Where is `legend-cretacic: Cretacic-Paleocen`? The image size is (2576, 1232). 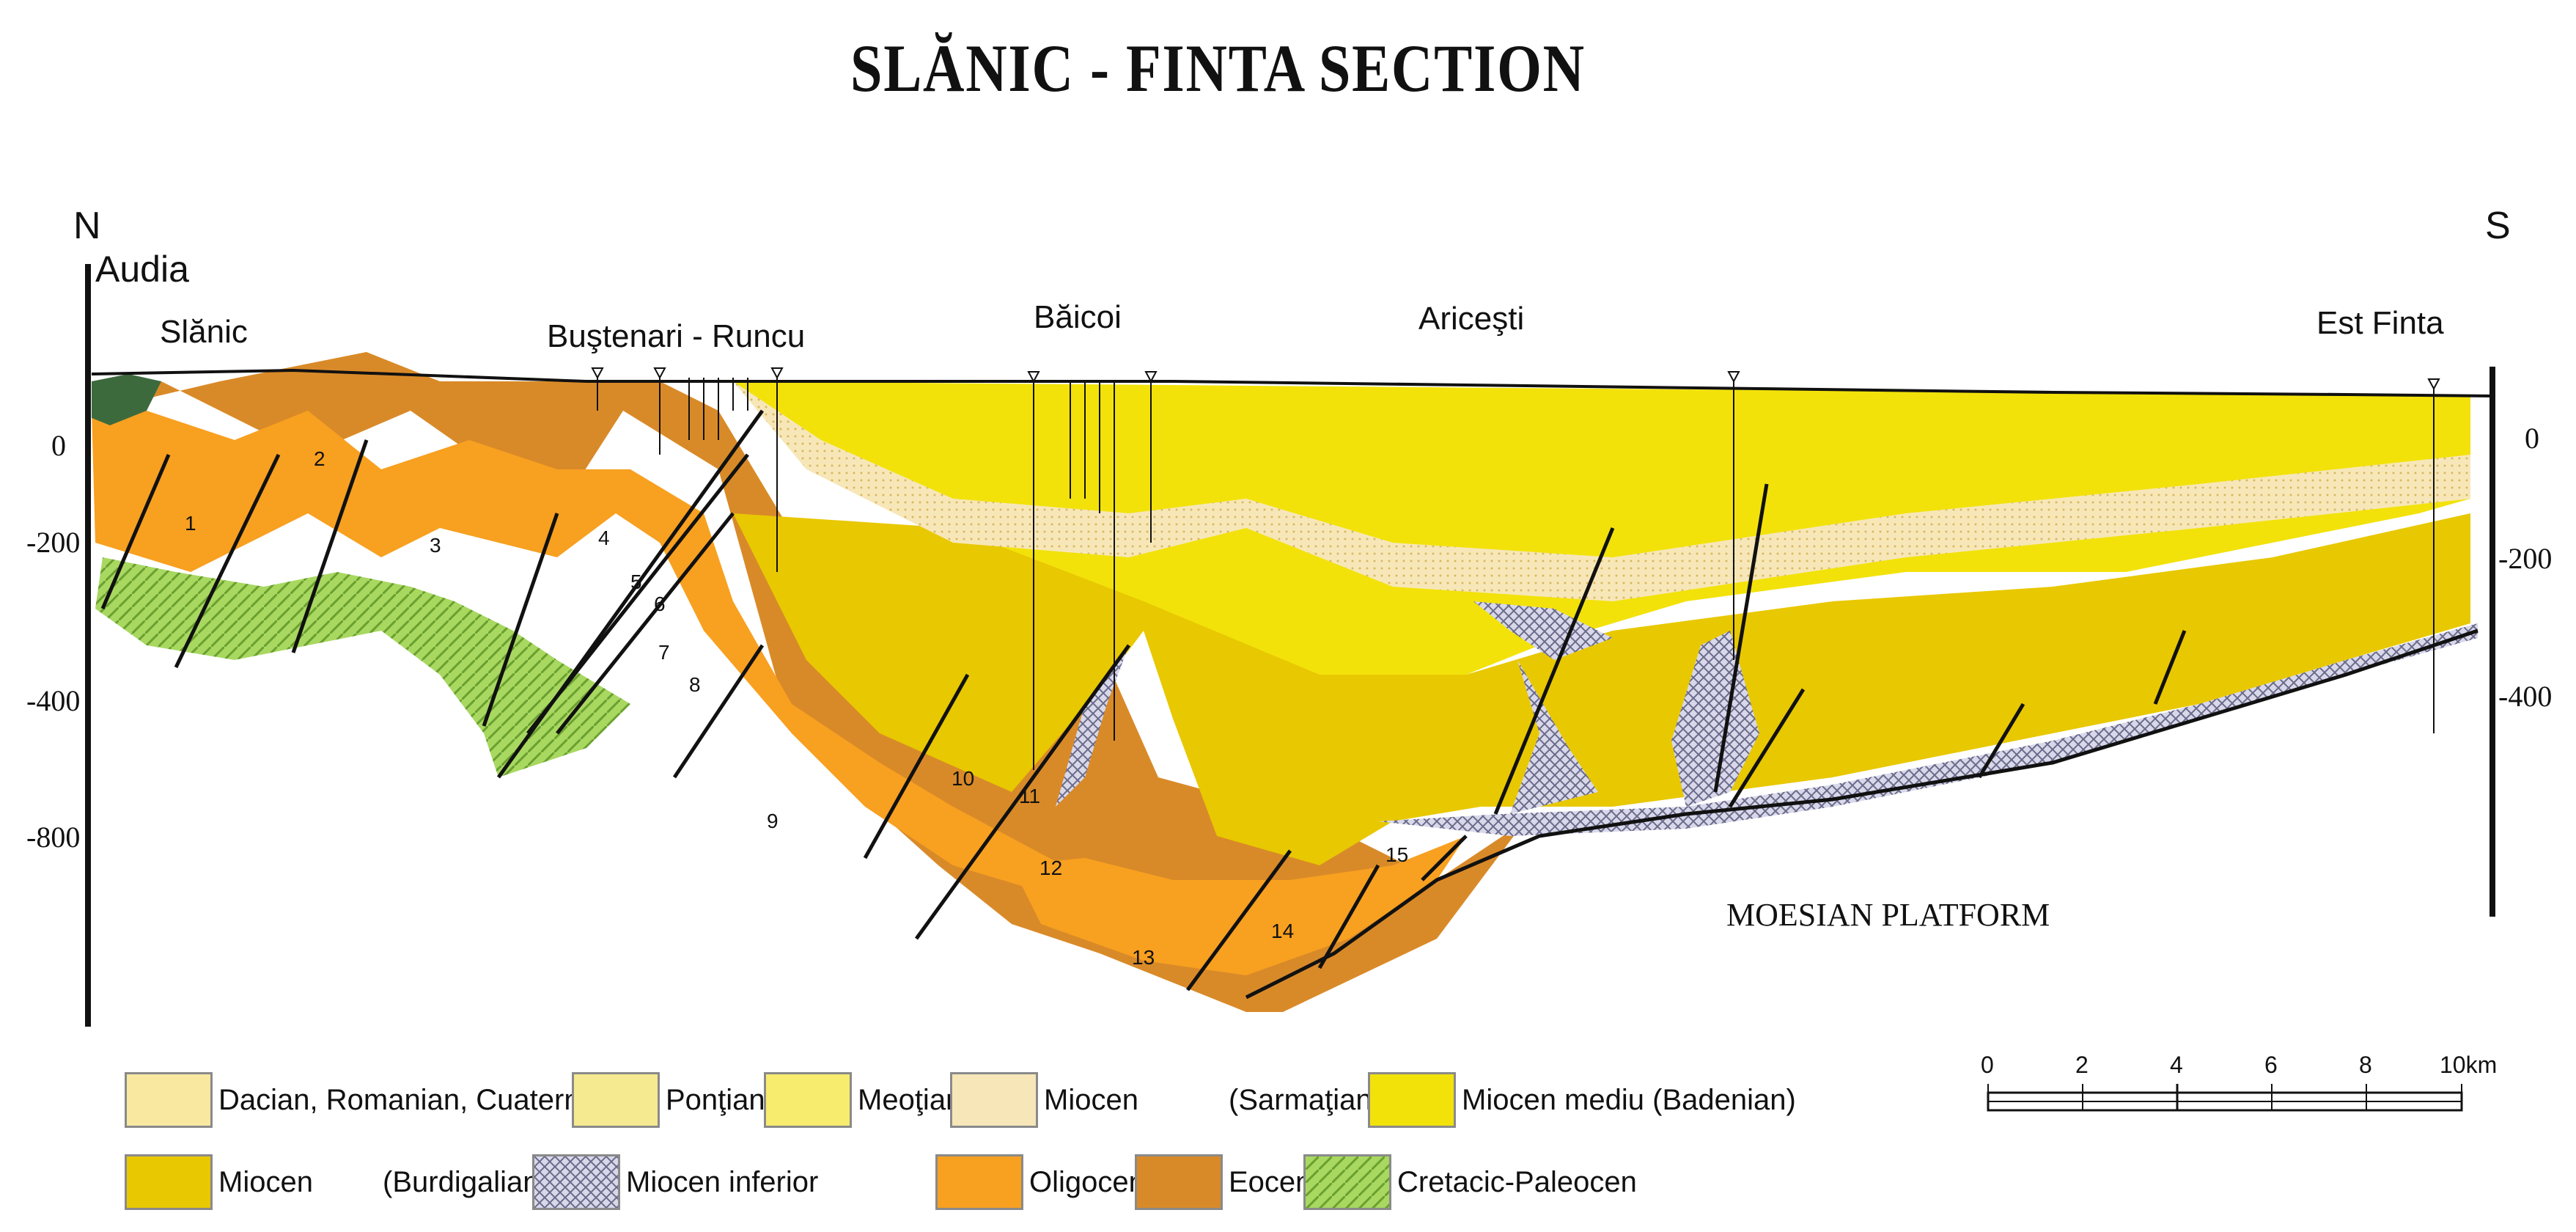
legend-cretacic: Cretacic-Paleocen is located at coordinates (1470, 1182).